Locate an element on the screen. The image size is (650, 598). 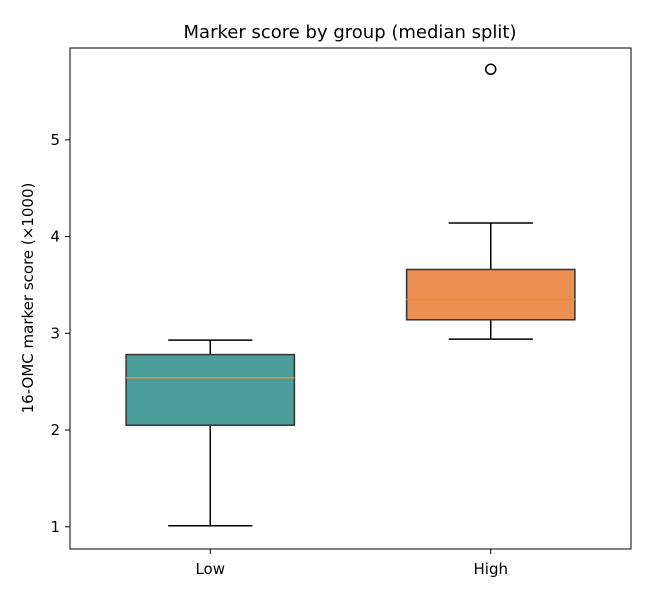
box-high is located at coordinates (490, 201).